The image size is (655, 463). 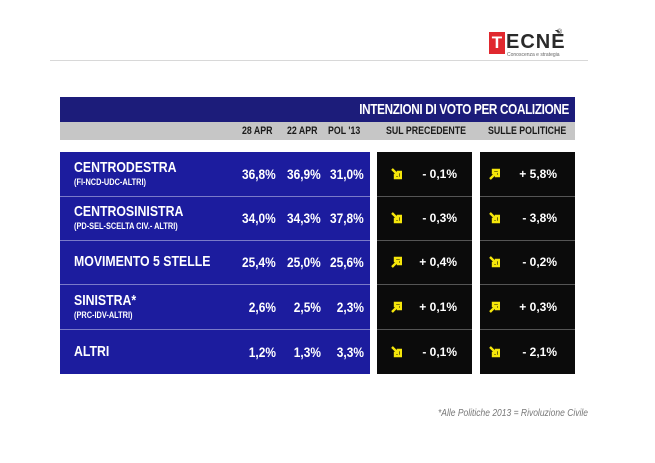 I want to click on party-members: (PD-SEL-SCELTA CIV.- ALTRI), so click(x=126, y=226).